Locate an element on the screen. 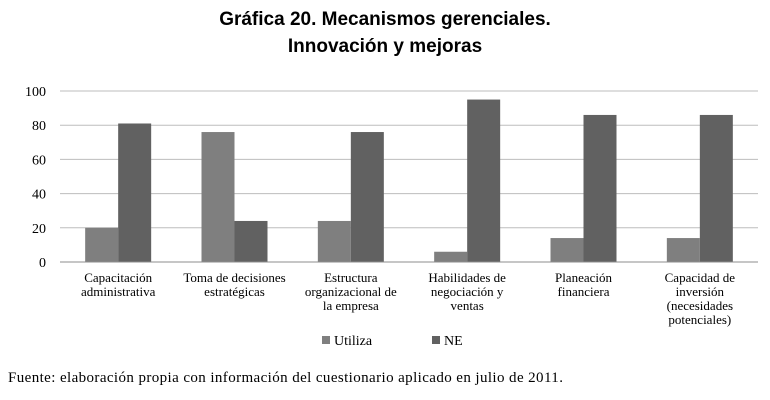 The width and height of the screenshot is (770, 400). category-label-line: Planeación is located at coordinates (584, 277).